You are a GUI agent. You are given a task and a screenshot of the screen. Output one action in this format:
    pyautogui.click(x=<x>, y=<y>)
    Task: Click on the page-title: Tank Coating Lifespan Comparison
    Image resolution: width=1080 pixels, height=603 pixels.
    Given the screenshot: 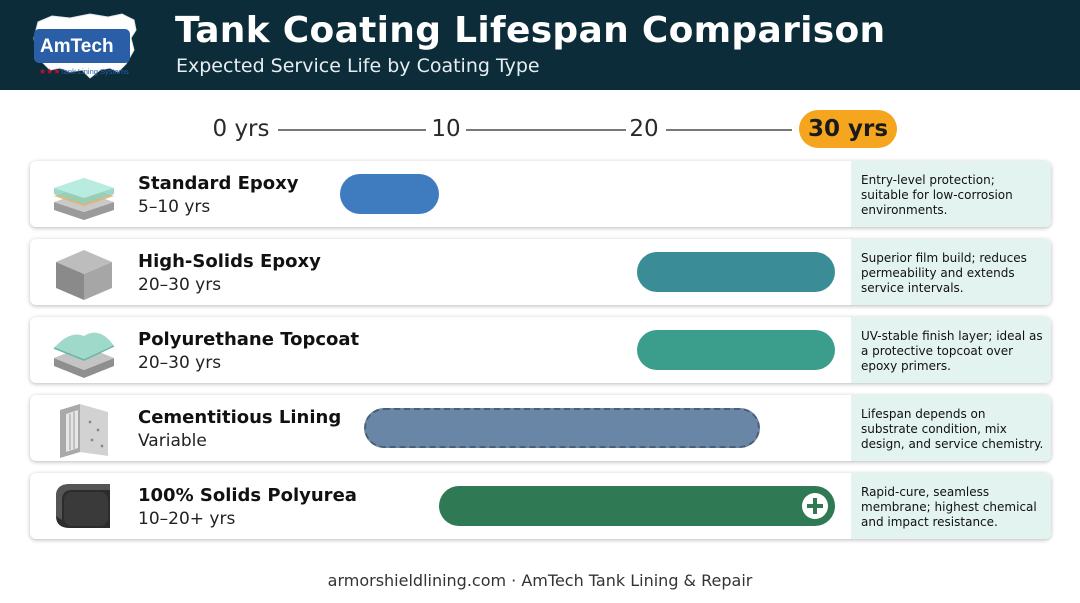 What is the action you would take?
    pyautogui.click(x=530, y=30)
    